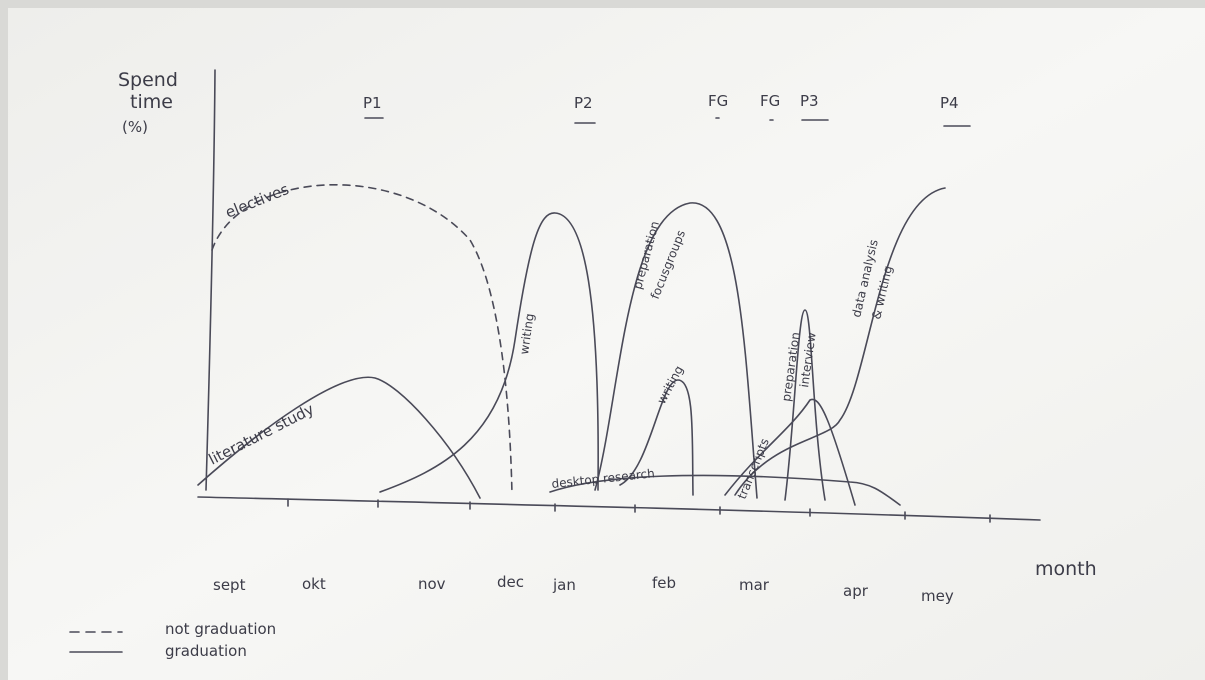 This screenshot has height=680, width=1205. Describe the element at coordinates (725, 490) in the screenshot. I see `desktop-curve` at that location.